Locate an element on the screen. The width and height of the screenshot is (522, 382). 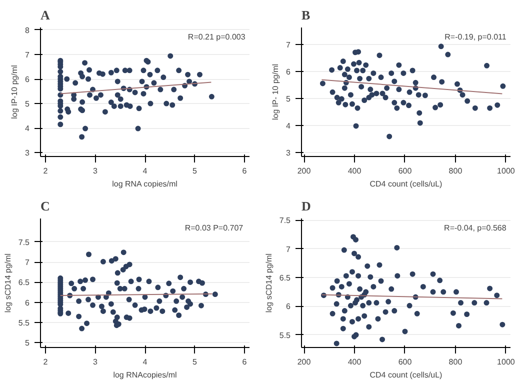
chart-title: D is located at coordinates (306, 206).